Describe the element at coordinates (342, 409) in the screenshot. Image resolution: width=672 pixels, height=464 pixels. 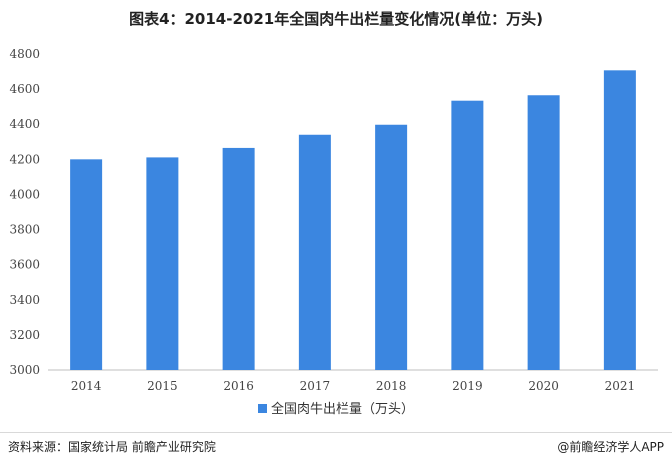
I see `legend-label: 全国肉牛出栏量（万头）` at that location.